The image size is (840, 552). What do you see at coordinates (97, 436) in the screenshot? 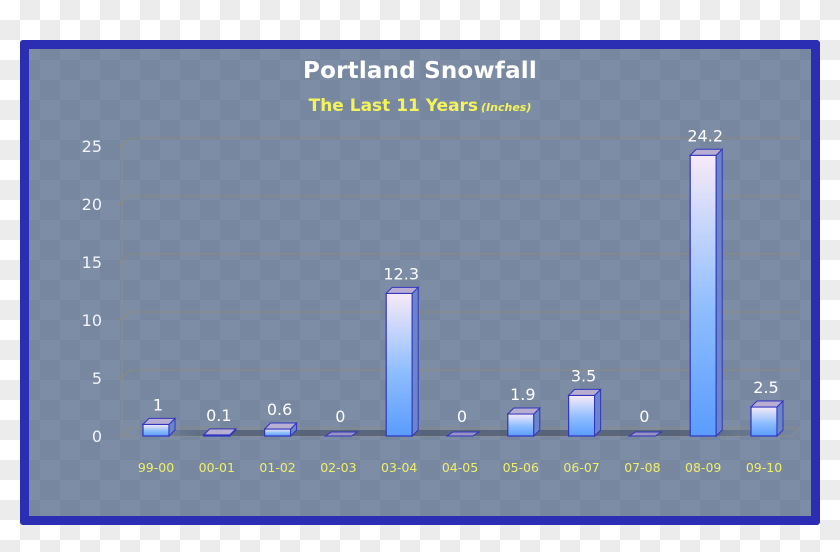
I see `y-tick-label: 0` at bounding box center [97, 436].